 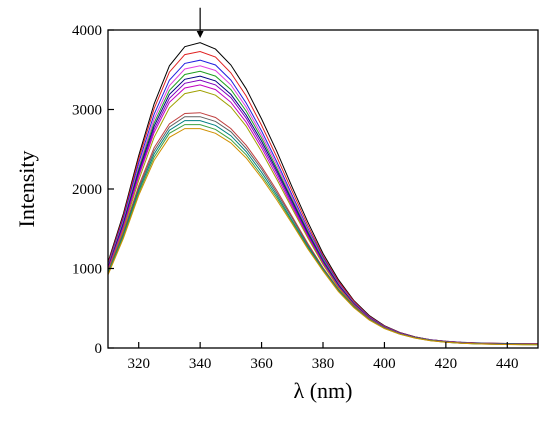 I want to click on x-tick-label: 380, so click(x=323, y=364).